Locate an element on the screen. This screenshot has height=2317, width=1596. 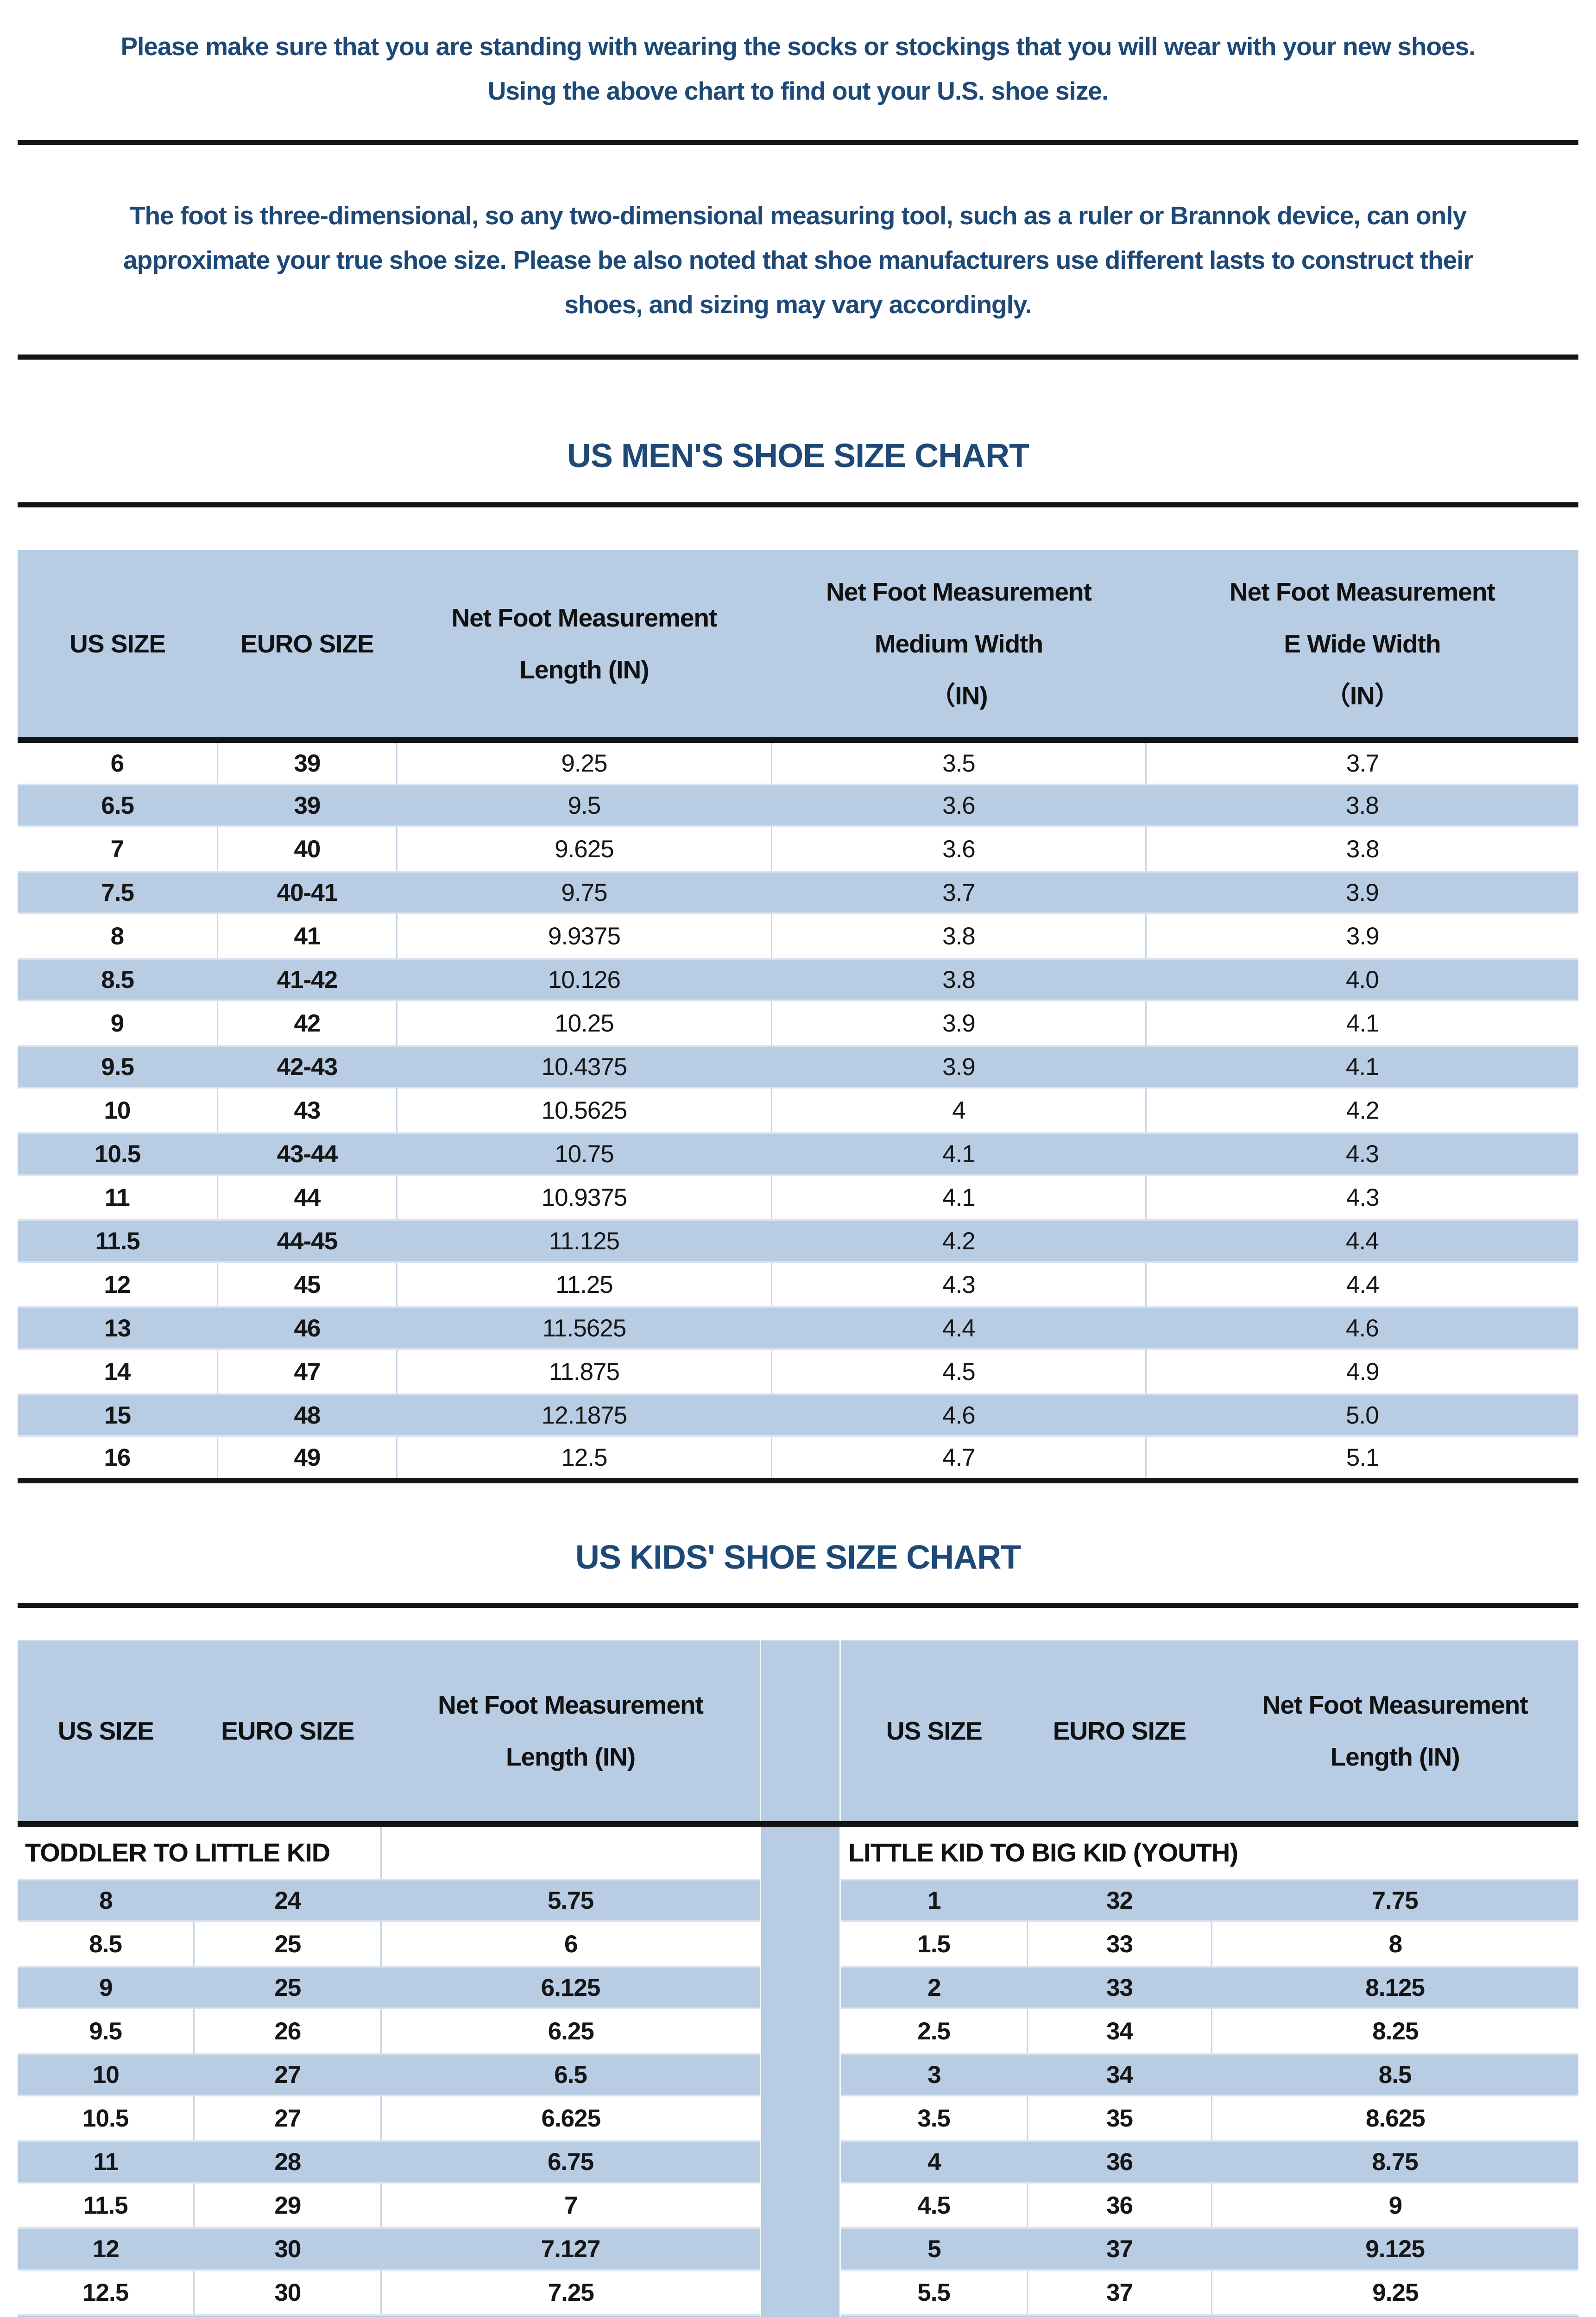
kids-cell: 1.5 is located at coordinates (934, 1944).